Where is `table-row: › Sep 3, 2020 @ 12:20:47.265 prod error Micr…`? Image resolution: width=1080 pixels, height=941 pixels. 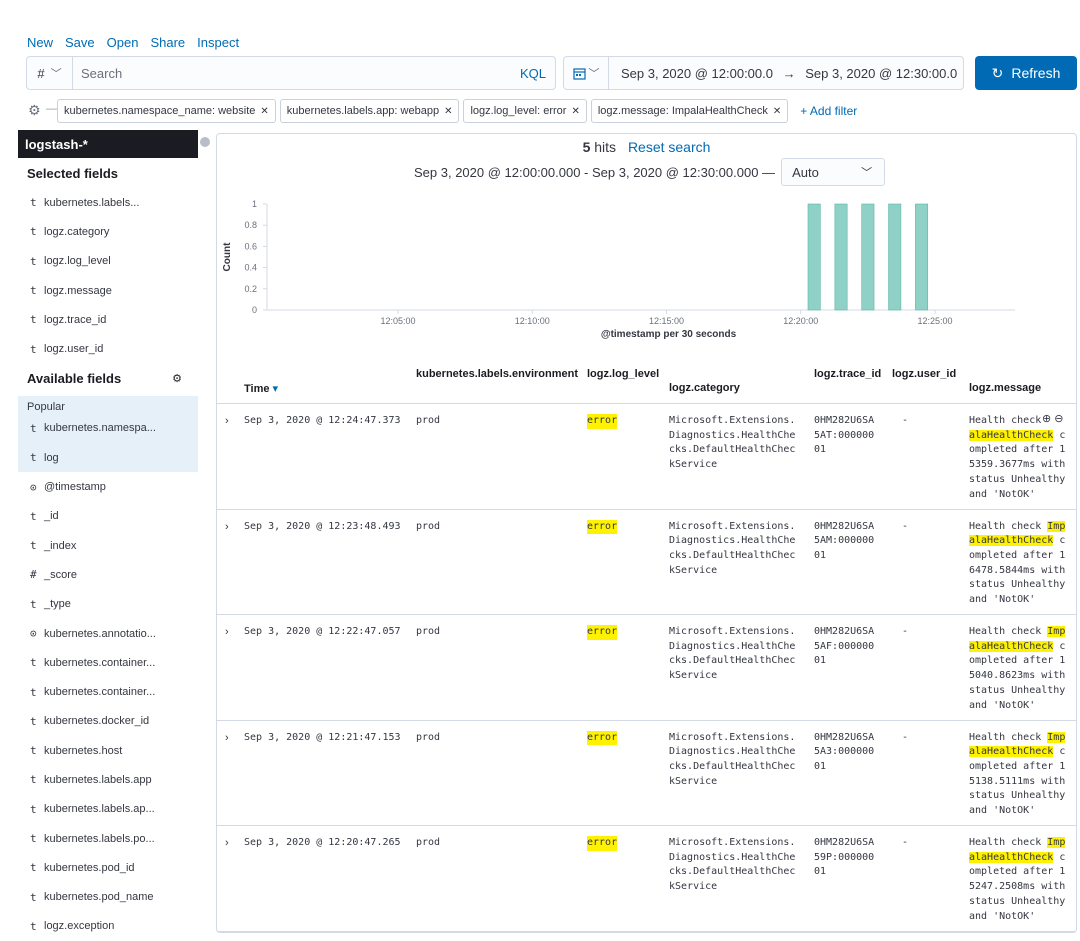 table-row: › Sep 3, 2020 @ 12:20:47.265 prod error Micr… is located at coordinates (646, 879).